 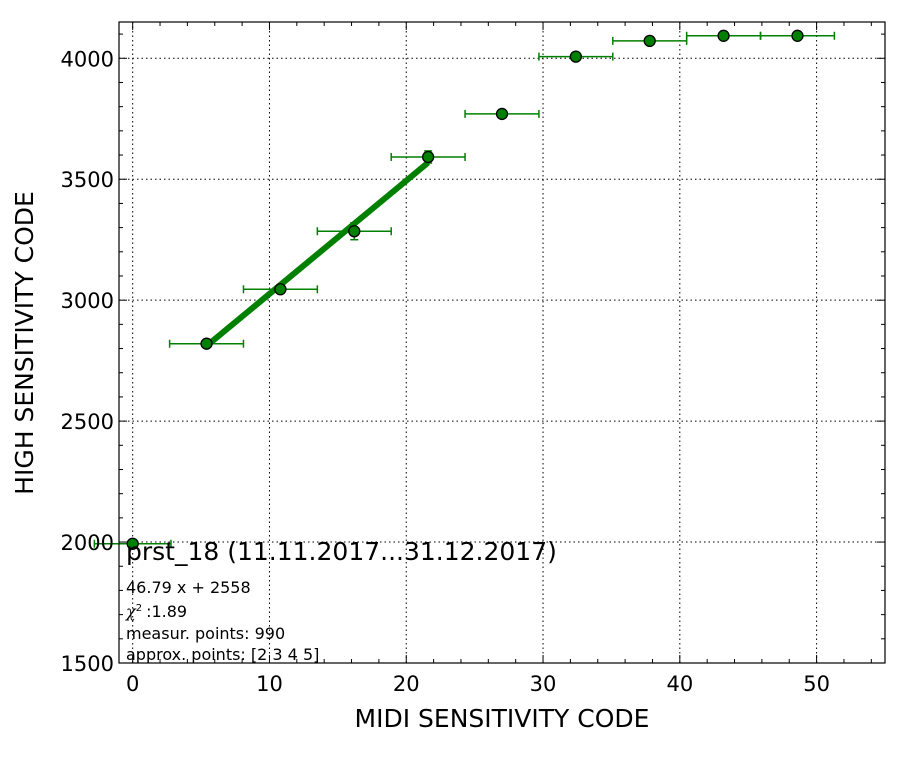 I want to click on x-tick-label: 10, so click(x=269, y=684).